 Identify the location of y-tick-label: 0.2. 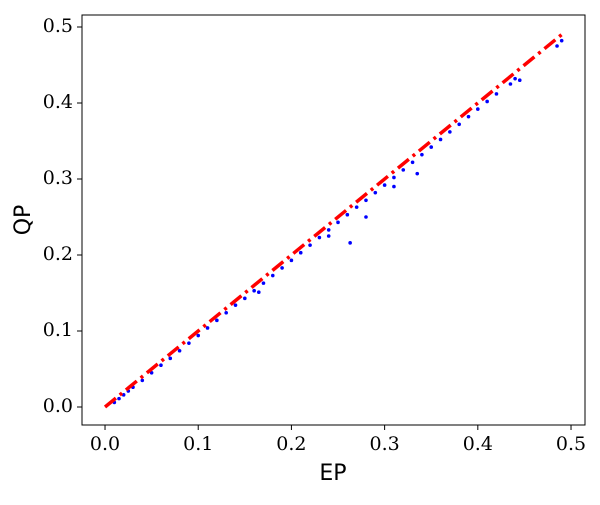
(58, 254).